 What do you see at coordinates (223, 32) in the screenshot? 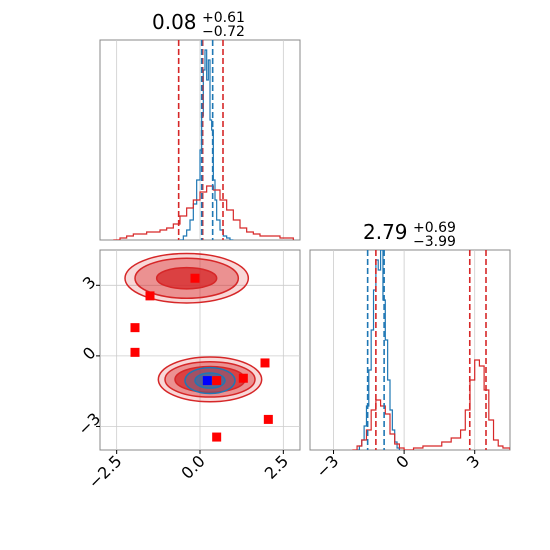
I see `panel-top-left-title-minus: −0.72` at bounding box center [223, 32].